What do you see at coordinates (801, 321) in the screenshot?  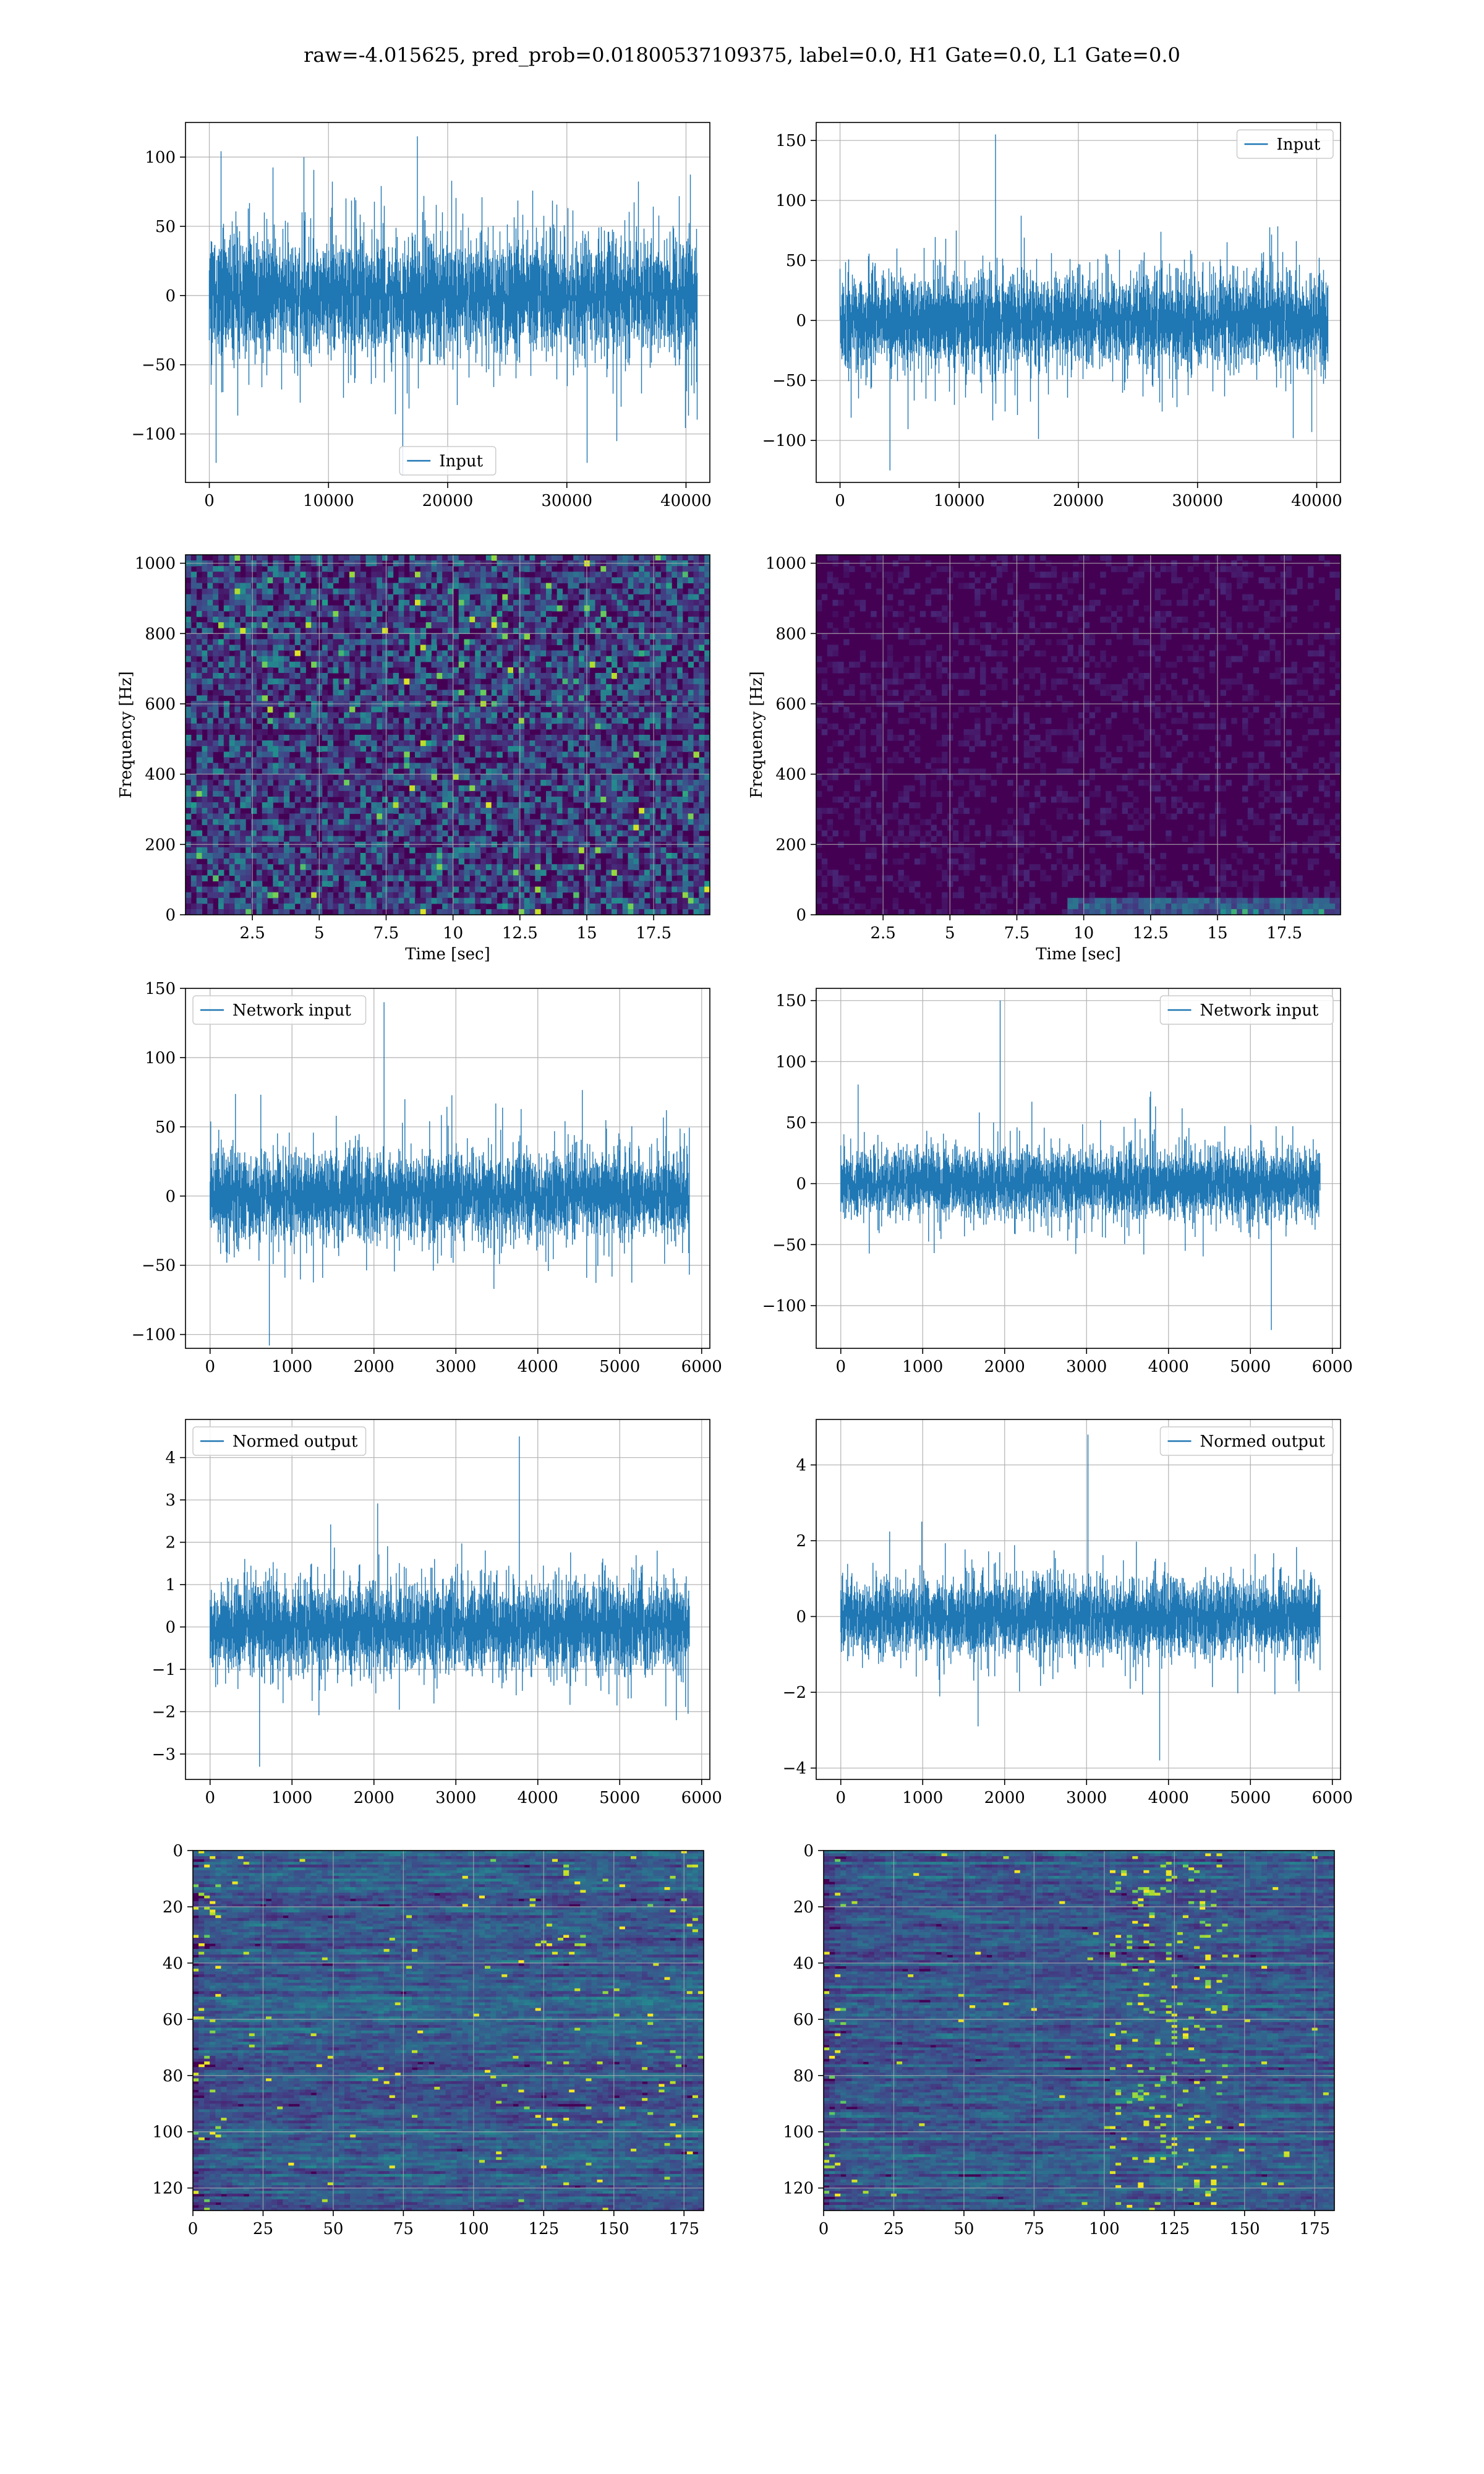 I see `y-tick-label: 0` at bounding box center [801, 321].